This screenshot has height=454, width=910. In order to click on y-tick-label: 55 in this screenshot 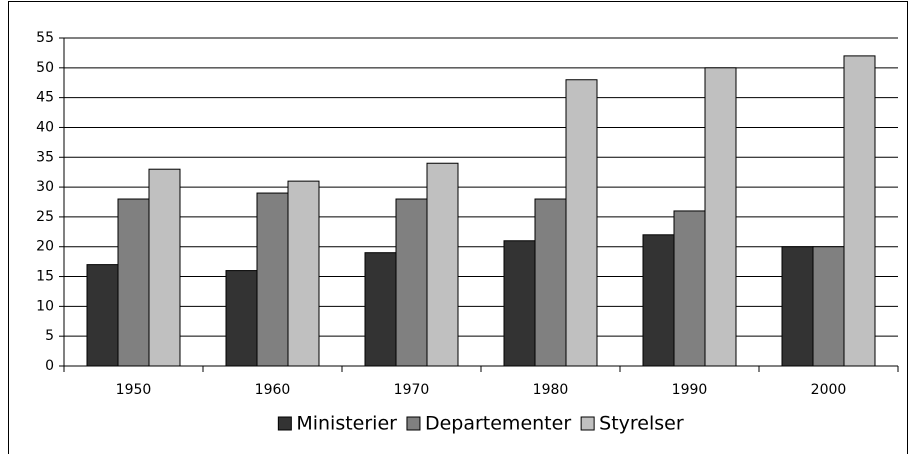, I will do `click(45, 38)`.